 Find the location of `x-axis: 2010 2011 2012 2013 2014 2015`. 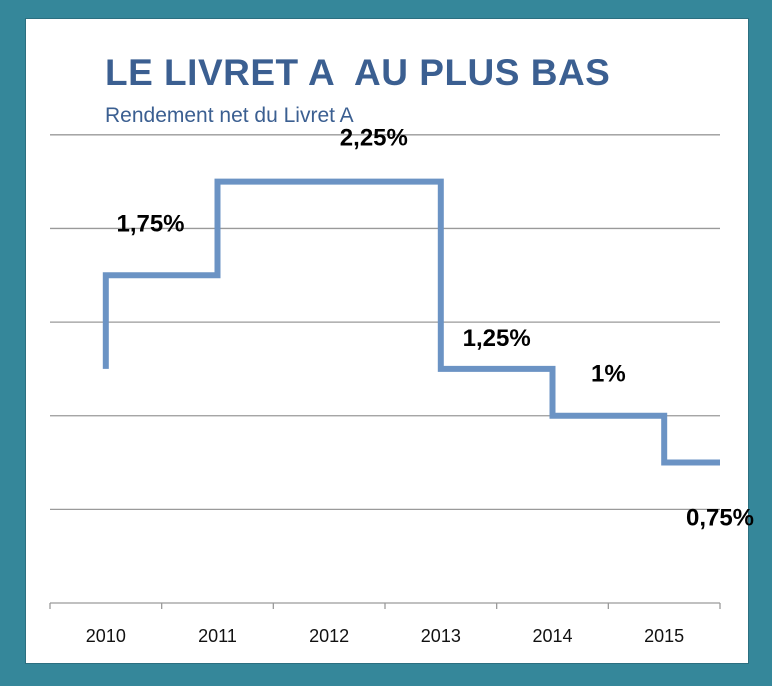

x-axis: 2010 2011 2012 2013 2014 2015 is located at coordinates (385, 624).